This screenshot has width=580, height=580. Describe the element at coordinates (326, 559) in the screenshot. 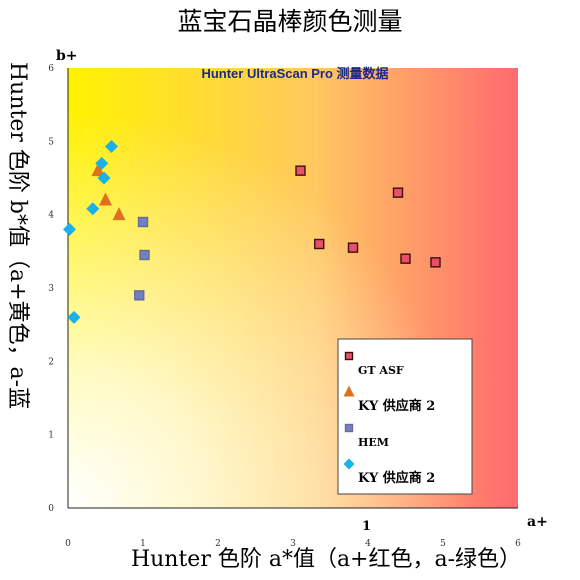

I see `x-axis-title: Hunter 色阶 a*值（a+红色，a-绿色）` at that location.